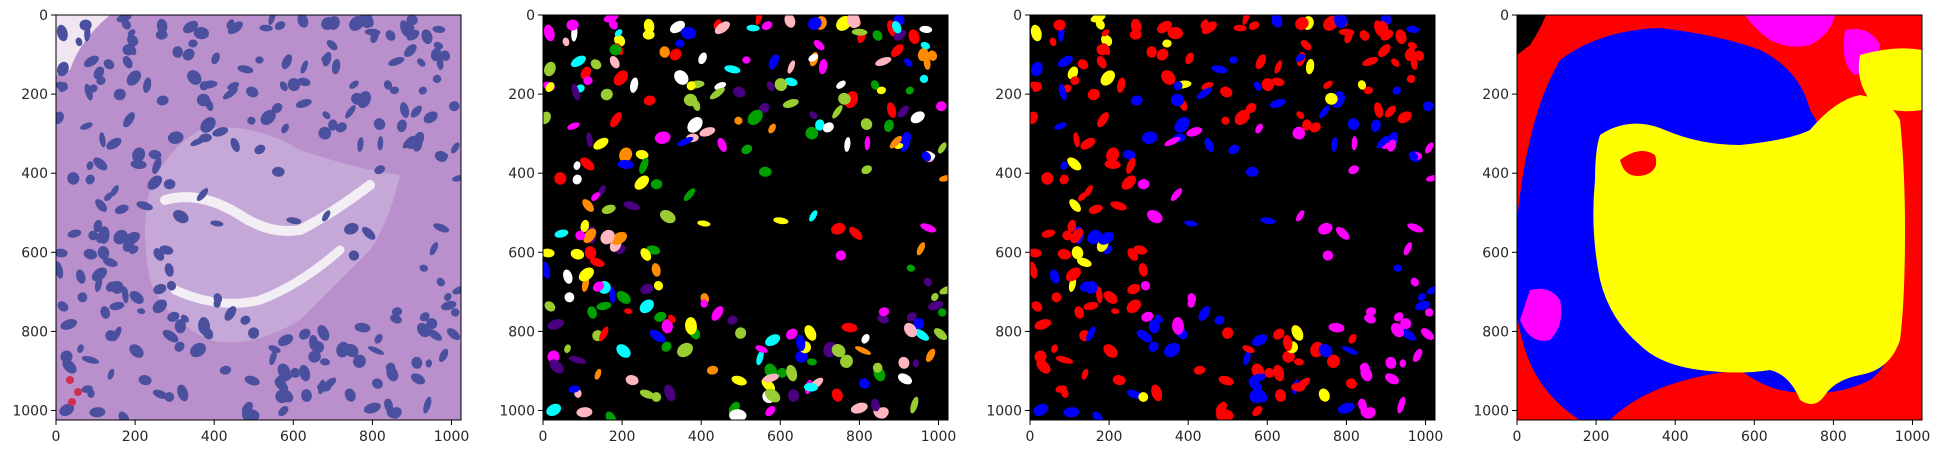 The width and height of the screenshot is (1933, 453). What do you see at coordinates (214, 437) in the screenshot?
I see `x-tick-label: 400` at bounding box center [214, 437].